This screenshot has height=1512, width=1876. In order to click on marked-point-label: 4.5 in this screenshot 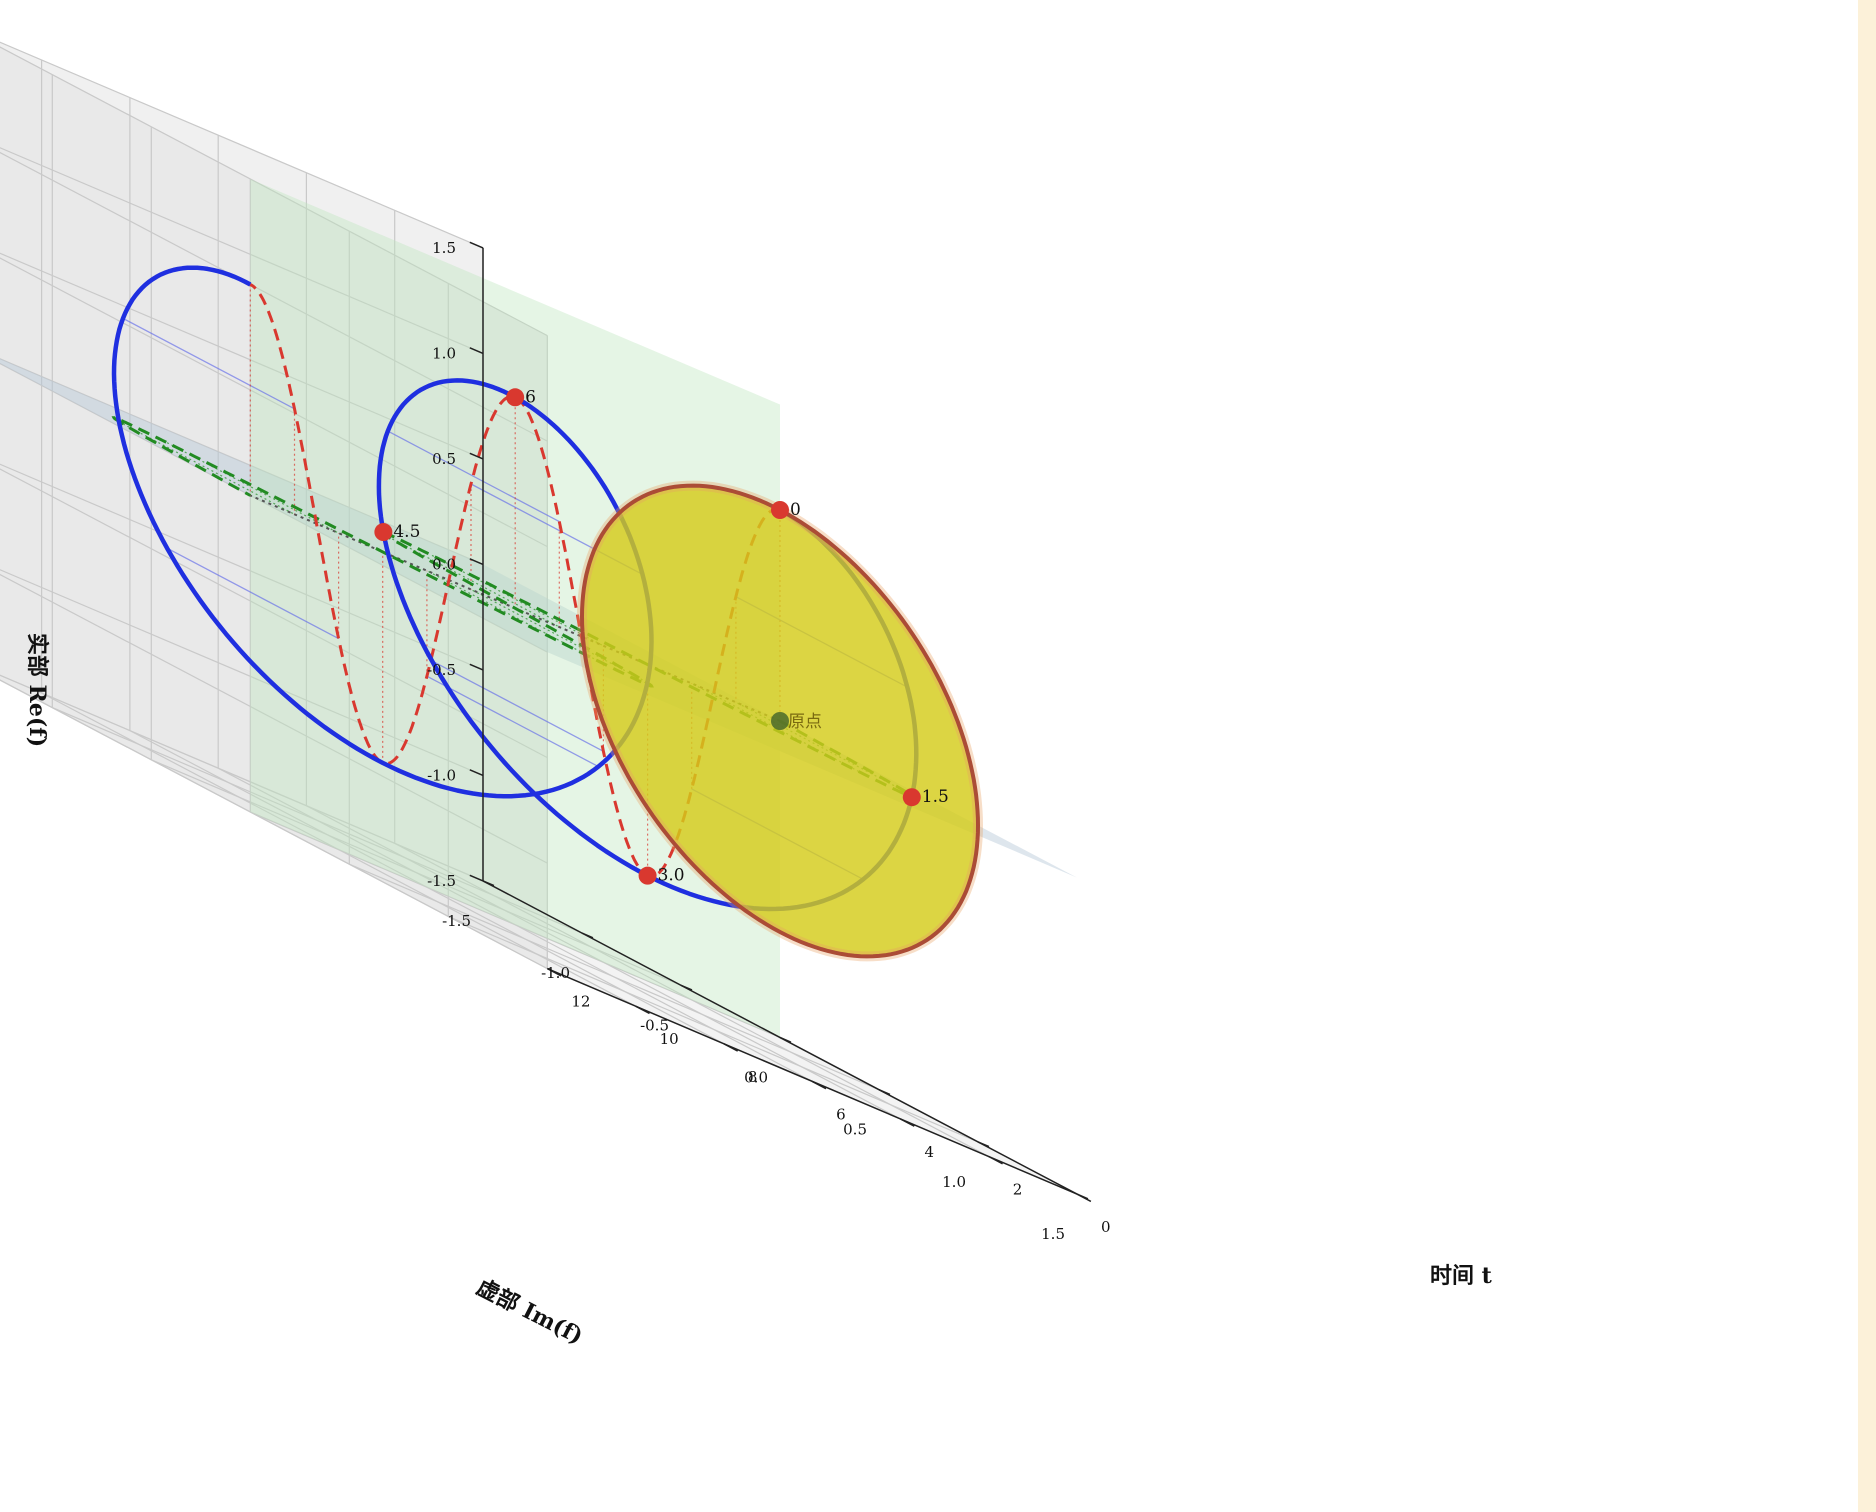, I will do `click(406, 532)`.